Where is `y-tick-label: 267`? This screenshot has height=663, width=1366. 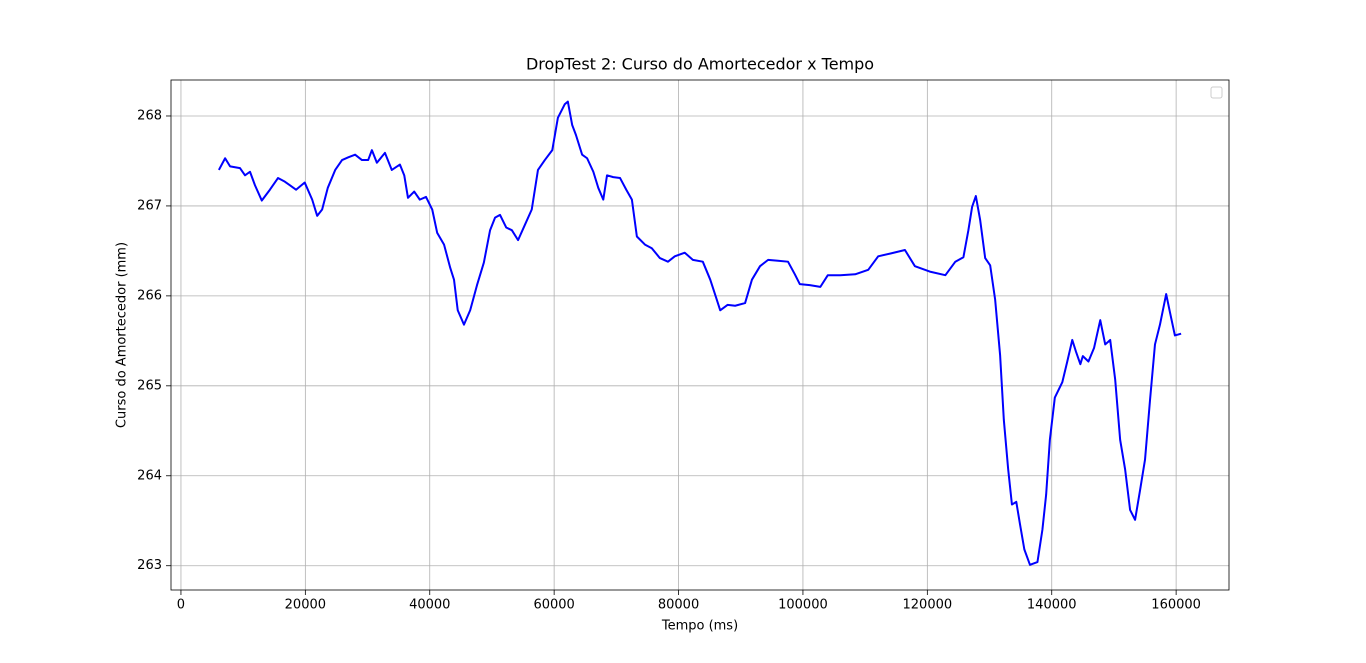
y-tick-label: 267 is located at coordinates (149, 205).